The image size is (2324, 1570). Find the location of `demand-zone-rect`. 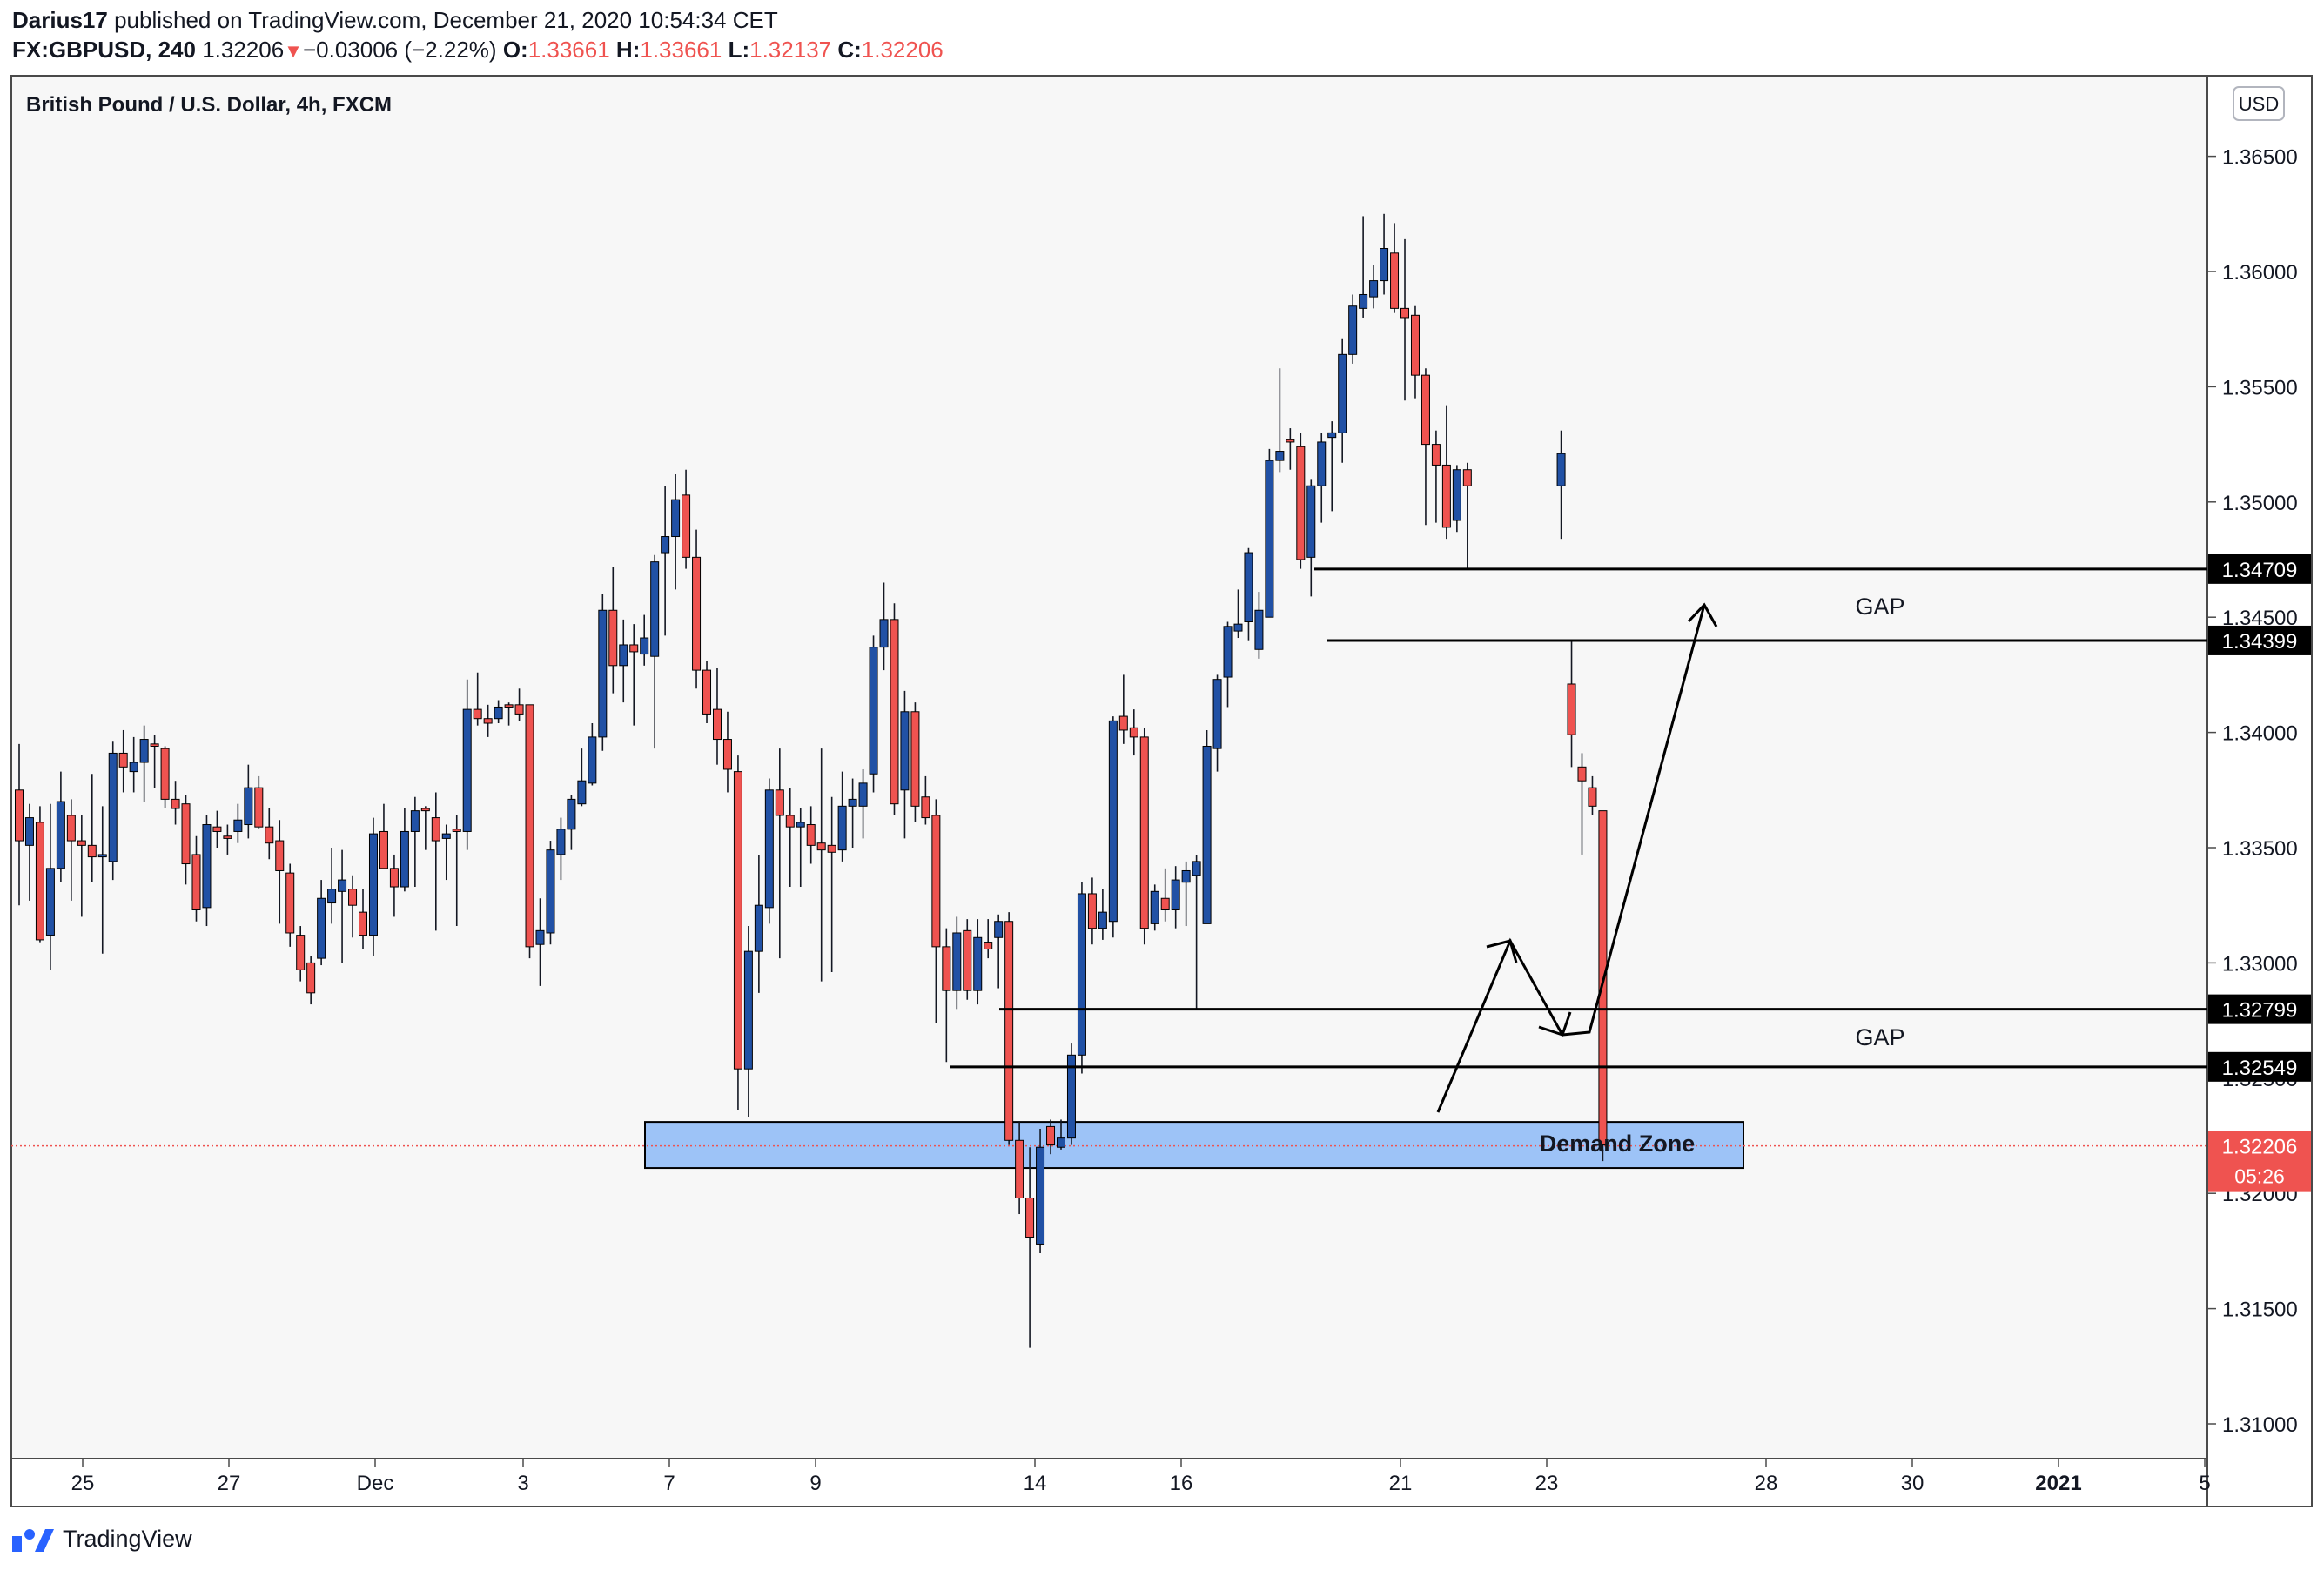

demand-zone-rect is located at coordinates (1194, 1145).